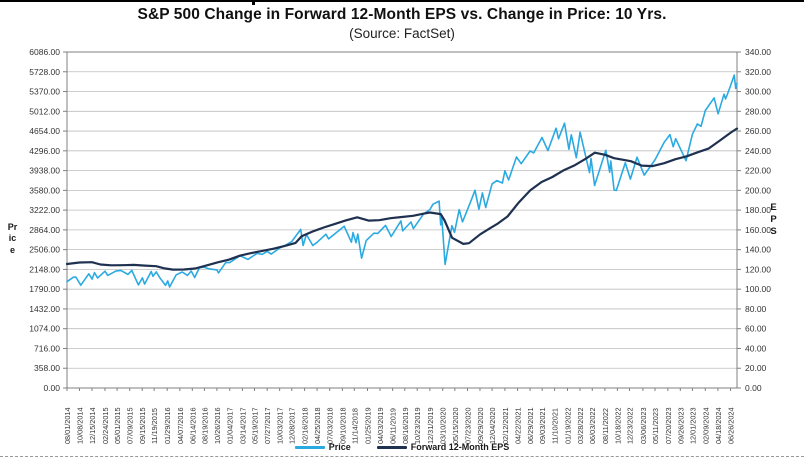 The width and height of the screenshot is (804, 464). I want to click on x-axis-tick-label: 09/10/2018, so click(342, 425).